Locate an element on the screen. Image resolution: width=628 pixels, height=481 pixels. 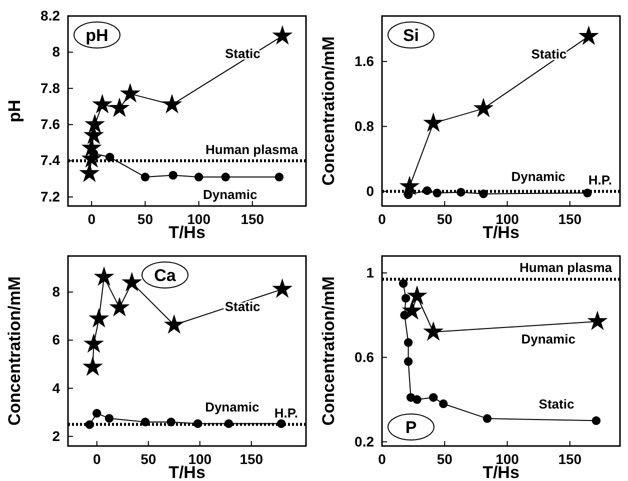
y-tick-label: 7.2 is located at coordinates (50, 196).